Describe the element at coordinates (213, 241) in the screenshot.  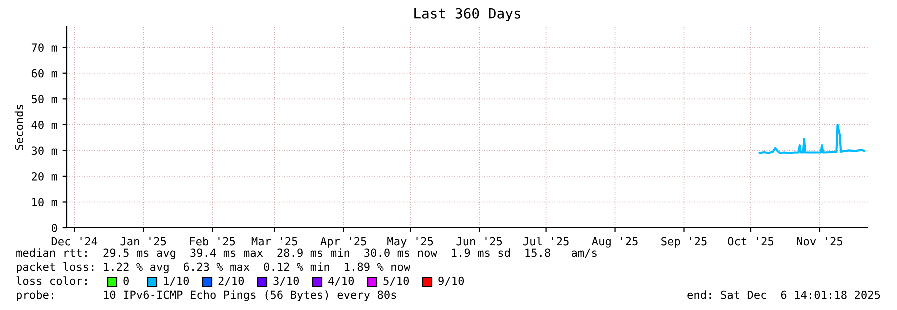
I see `x-tick-label: Feb '25` at that location.